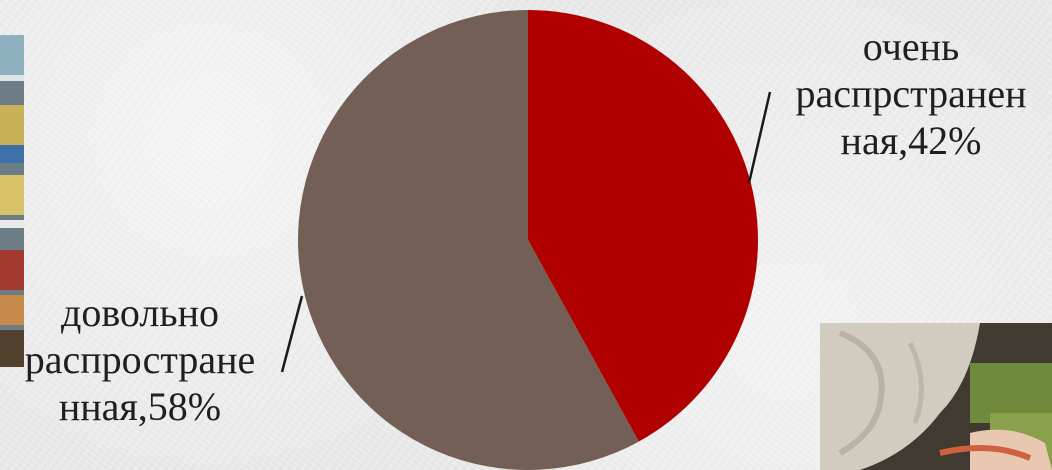  I want to click on leader-line-fairly-common, so click(292, 334).